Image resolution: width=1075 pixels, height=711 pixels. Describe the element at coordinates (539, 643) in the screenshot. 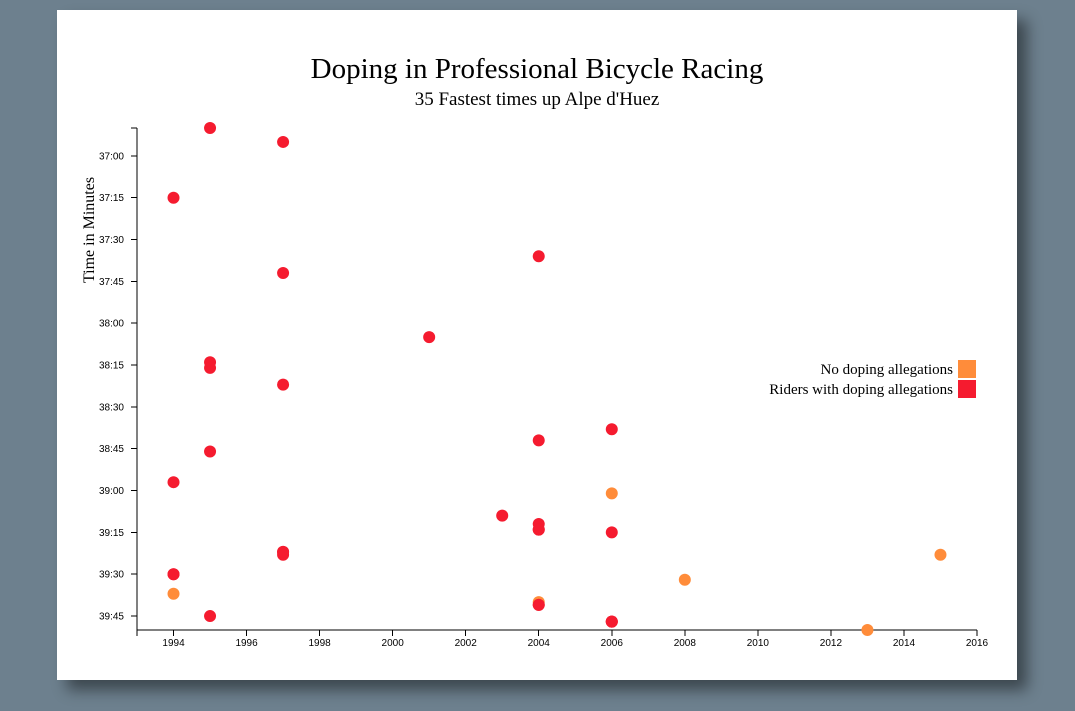

I see `x-tick-label: 2004` at that location.